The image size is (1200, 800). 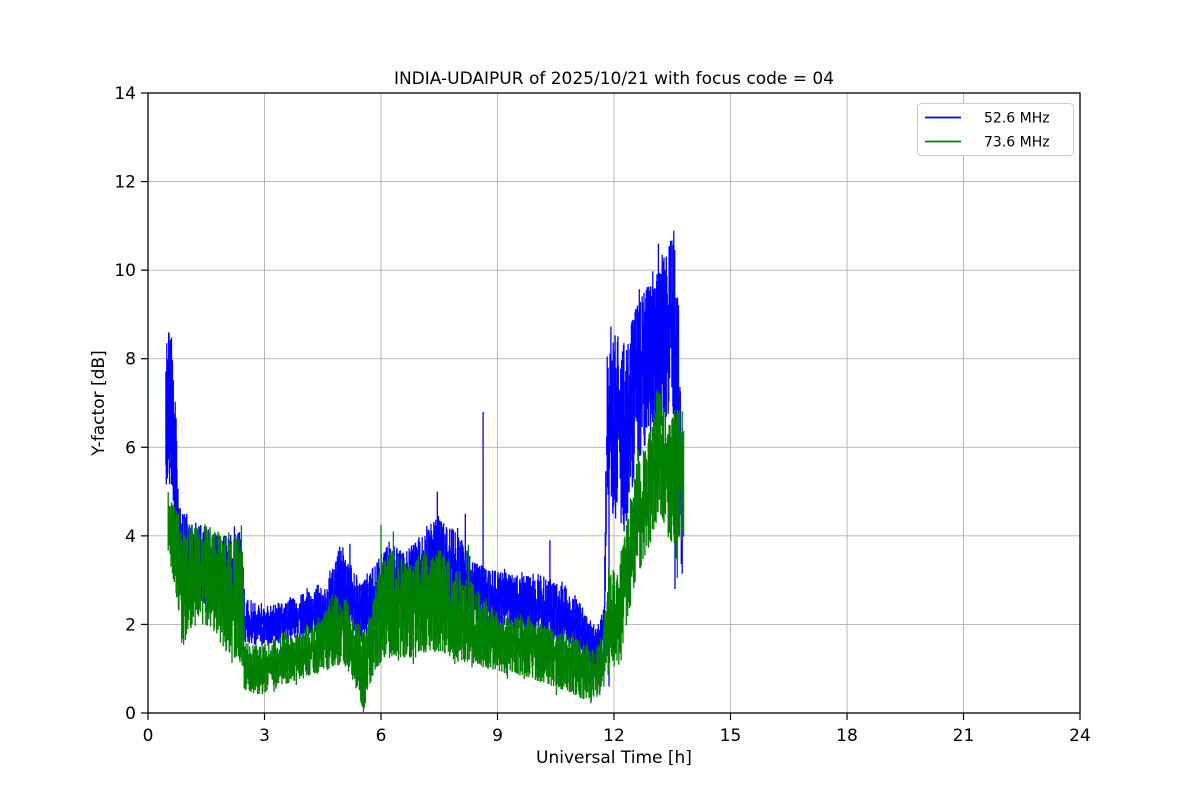 I want to click on x-tick-label: 0, so click(x=148, y=736).